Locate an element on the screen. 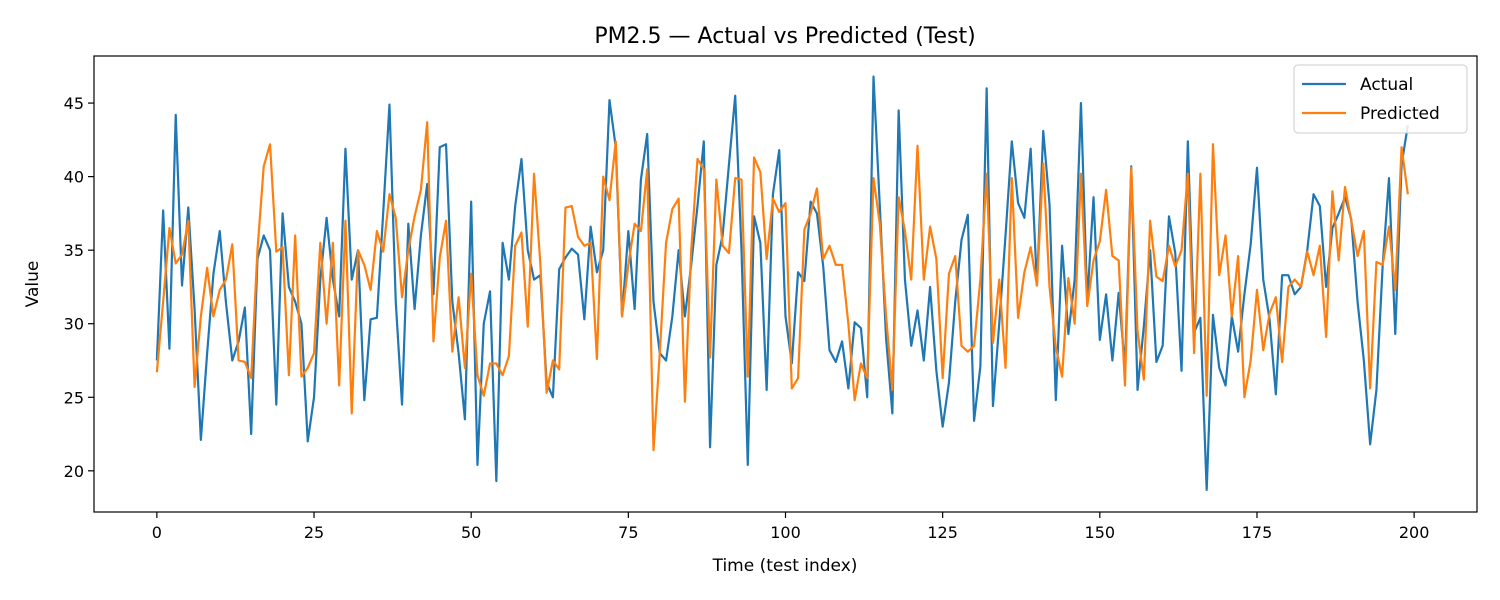  x-tick-label: 75 is located at coordinates (628, 532).